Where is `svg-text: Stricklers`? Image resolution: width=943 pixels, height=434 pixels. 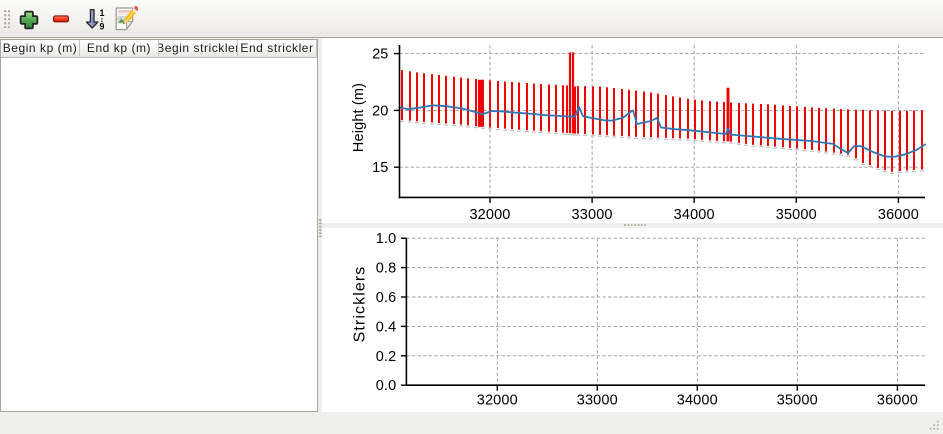 svg-text: Stricklers is located at coordinates (359, 304).